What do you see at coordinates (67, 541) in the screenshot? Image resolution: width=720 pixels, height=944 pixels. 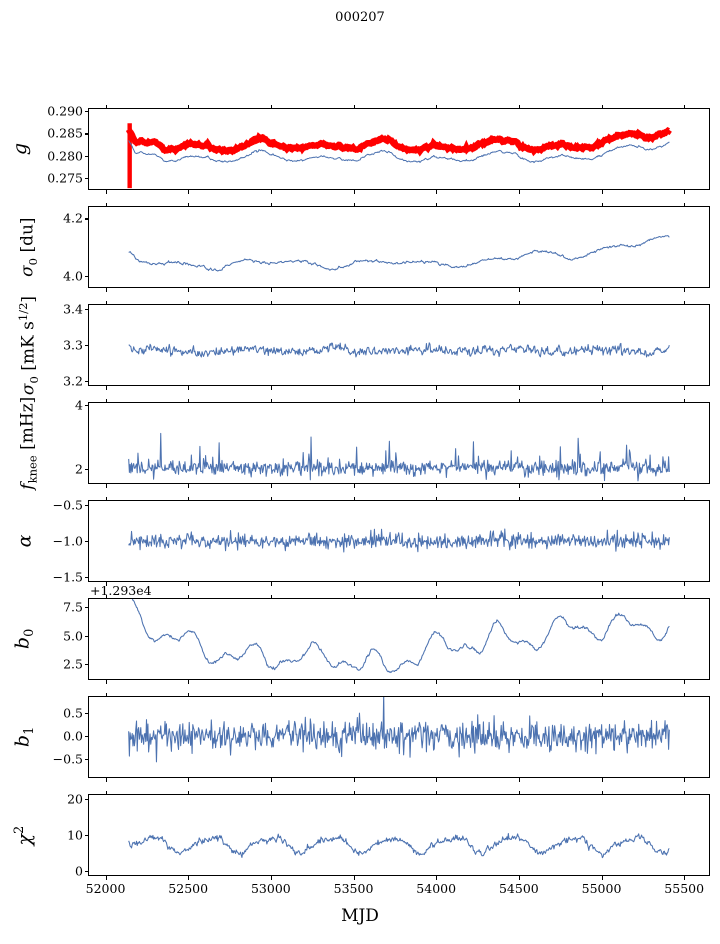 I see `y-tick-label: −1.0` at bounding box center [67, 541].